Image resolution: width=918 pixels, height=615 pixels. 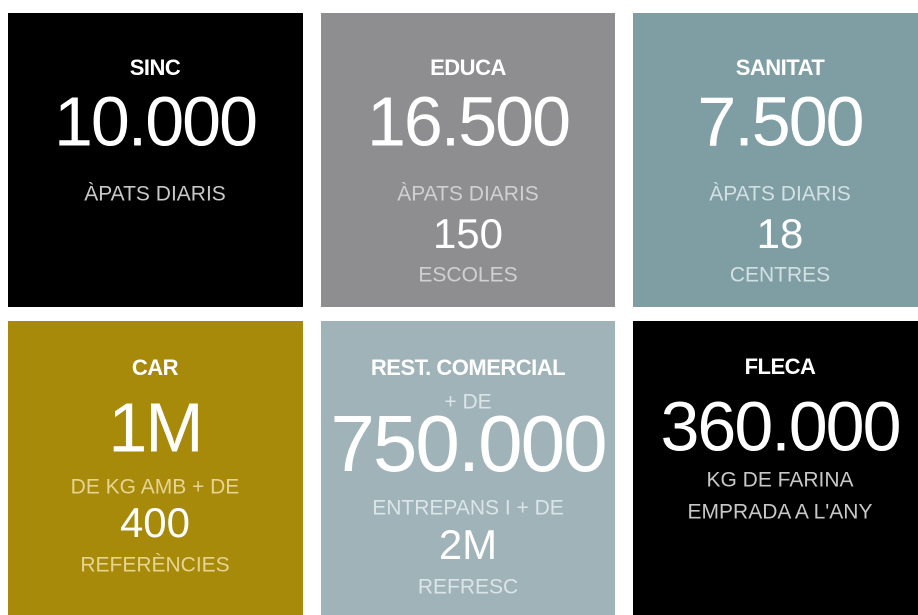 I want to click on caption: ENTREPANS I + DE, so click(x=468, y=508).